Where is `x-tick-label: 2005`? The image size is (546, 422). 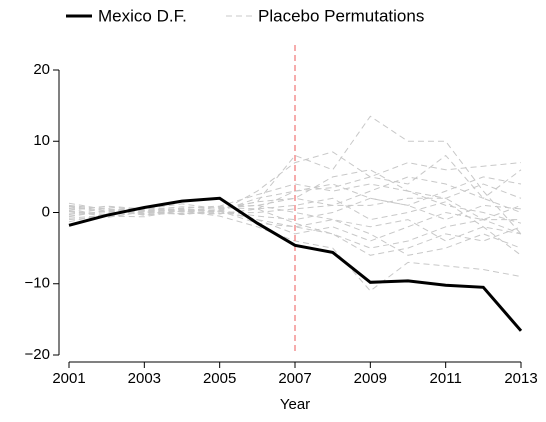
x-tick-label: 2005 is located at coordinates (219, 378).